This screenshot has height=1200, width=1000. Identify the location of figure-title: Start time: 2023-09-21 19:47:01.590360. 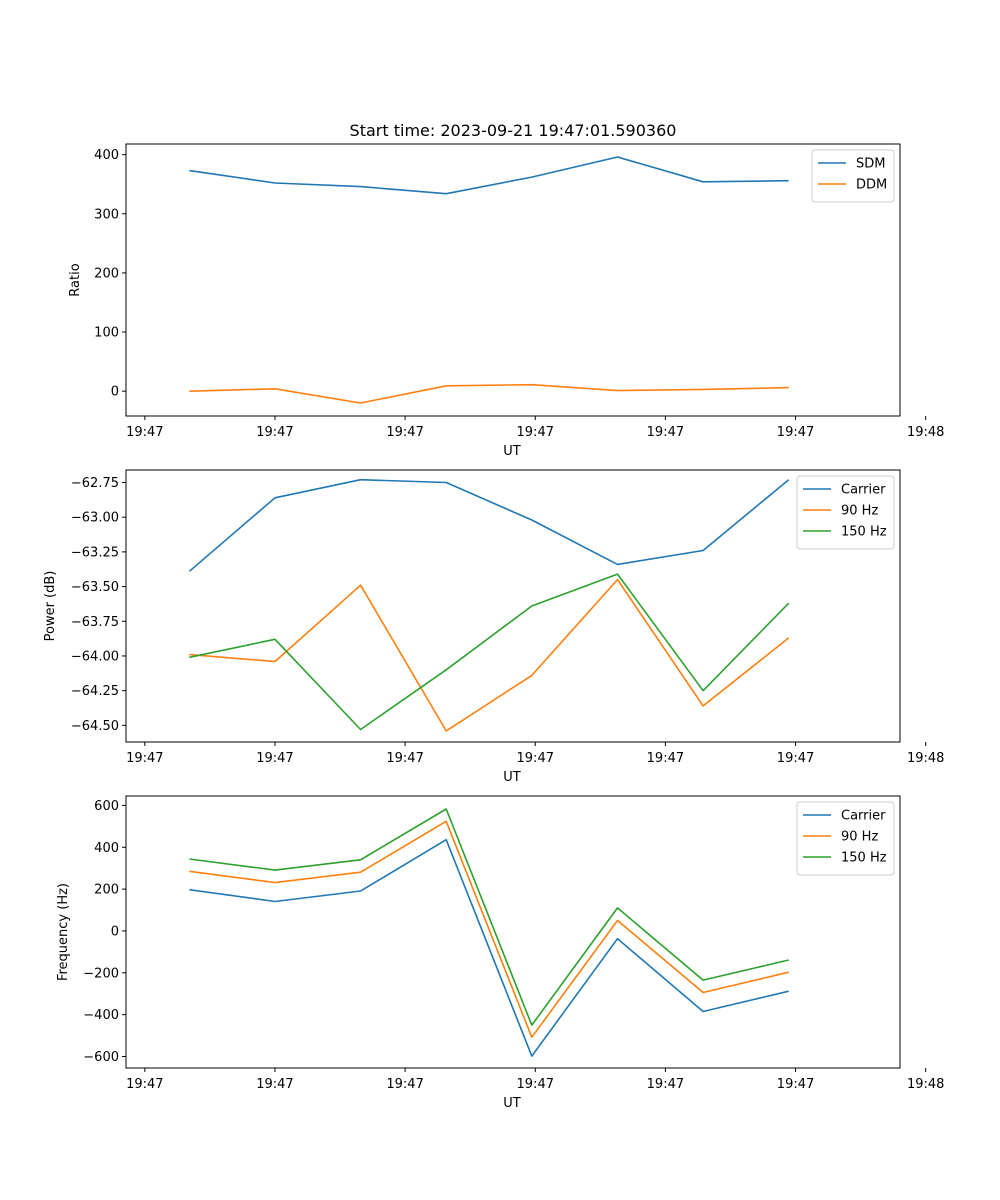
(513, 130).